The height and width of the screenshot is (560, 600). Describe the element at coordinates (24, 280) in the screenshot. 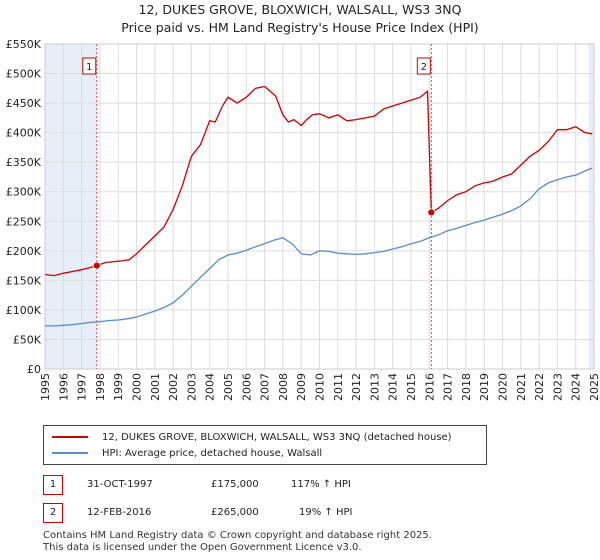

I see `y-tick-label: £150K` at that location.